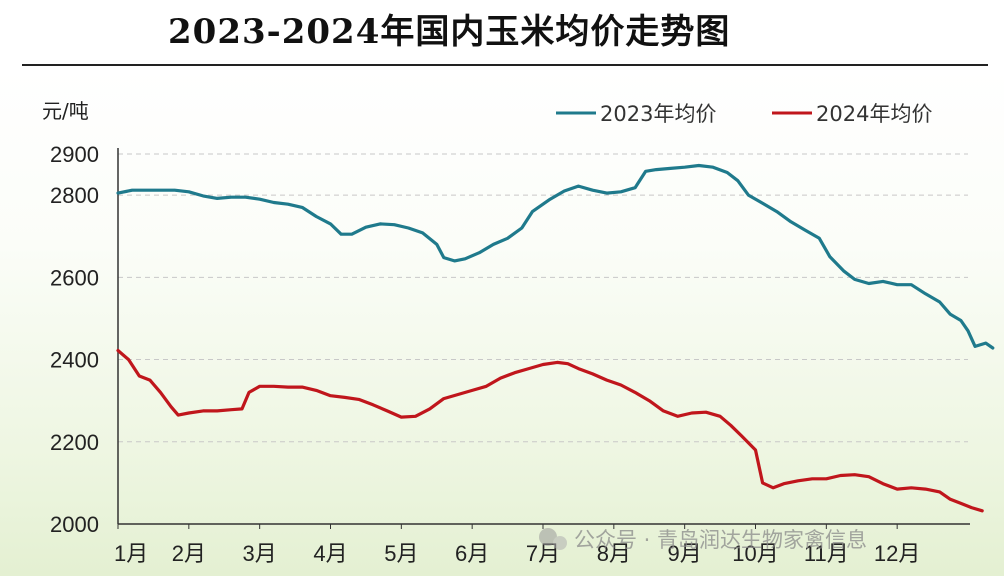  I want to click on x-tick-label: 3月, so click(260, 553).